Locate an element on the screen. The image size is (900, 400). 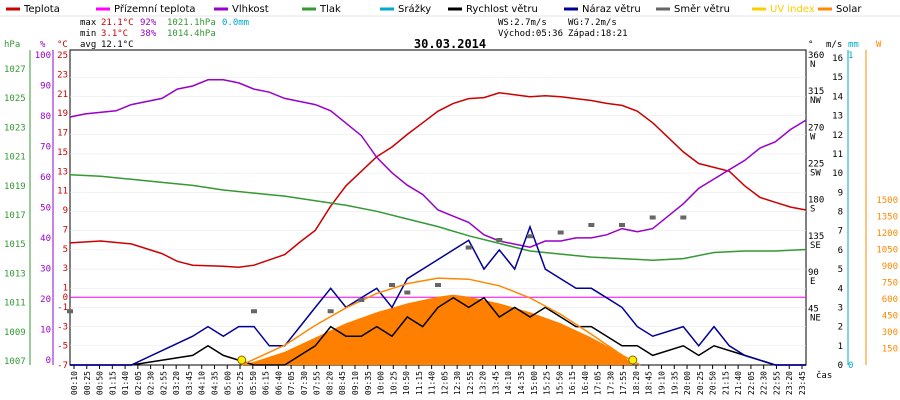
w-tick: 600 is located at coordinates (890, 300).